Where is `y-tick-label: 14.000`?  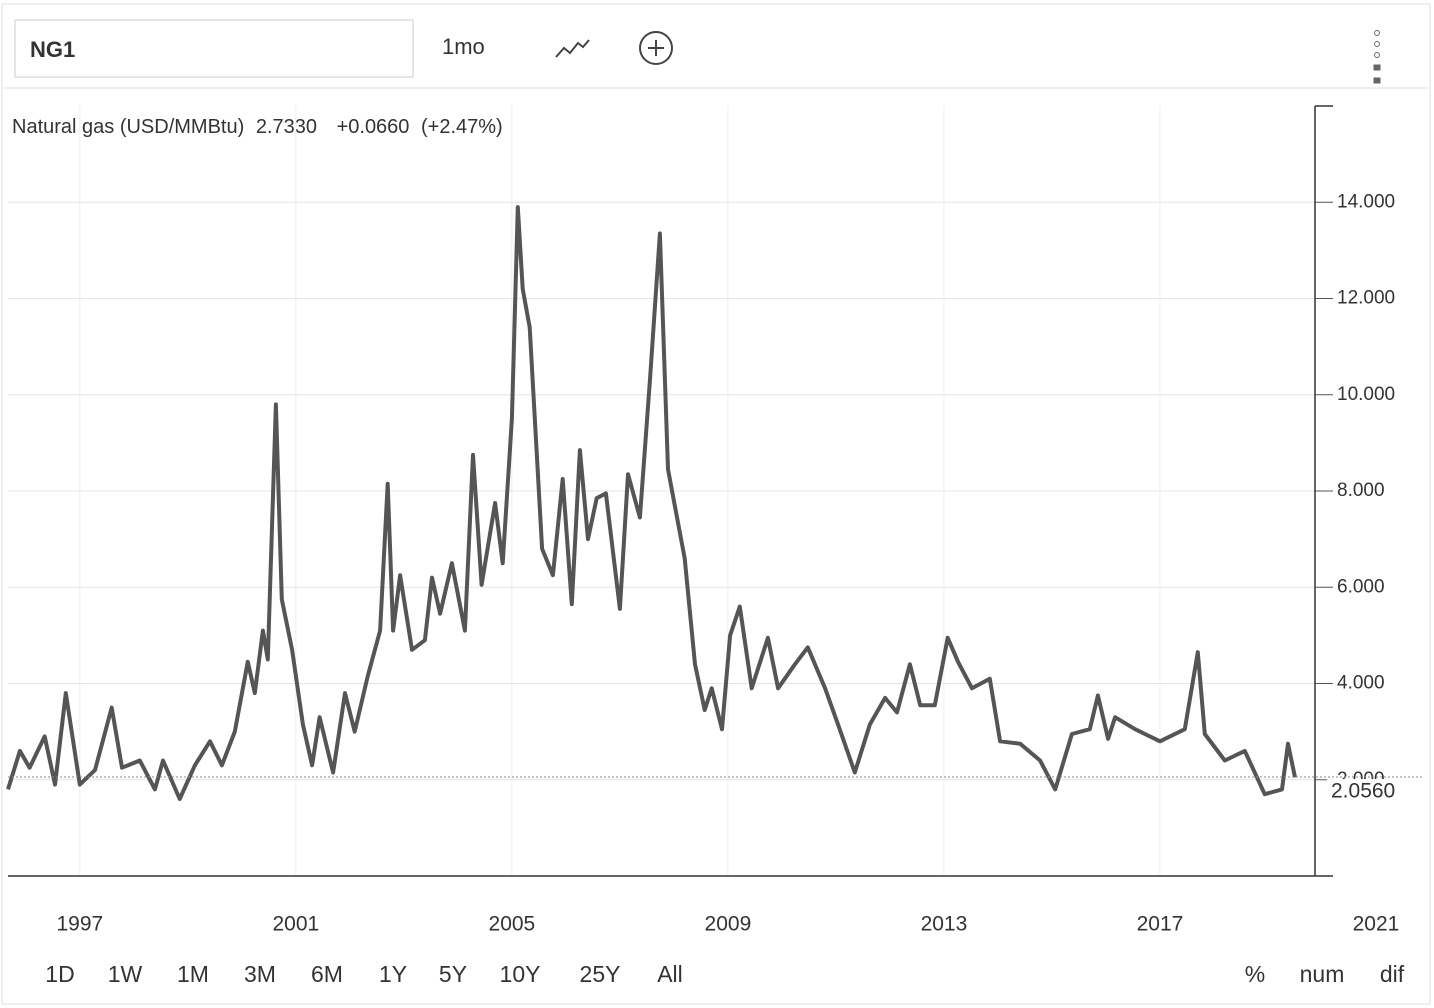
y-tick-label: 14.000 is located at coordinates (1366, 201).